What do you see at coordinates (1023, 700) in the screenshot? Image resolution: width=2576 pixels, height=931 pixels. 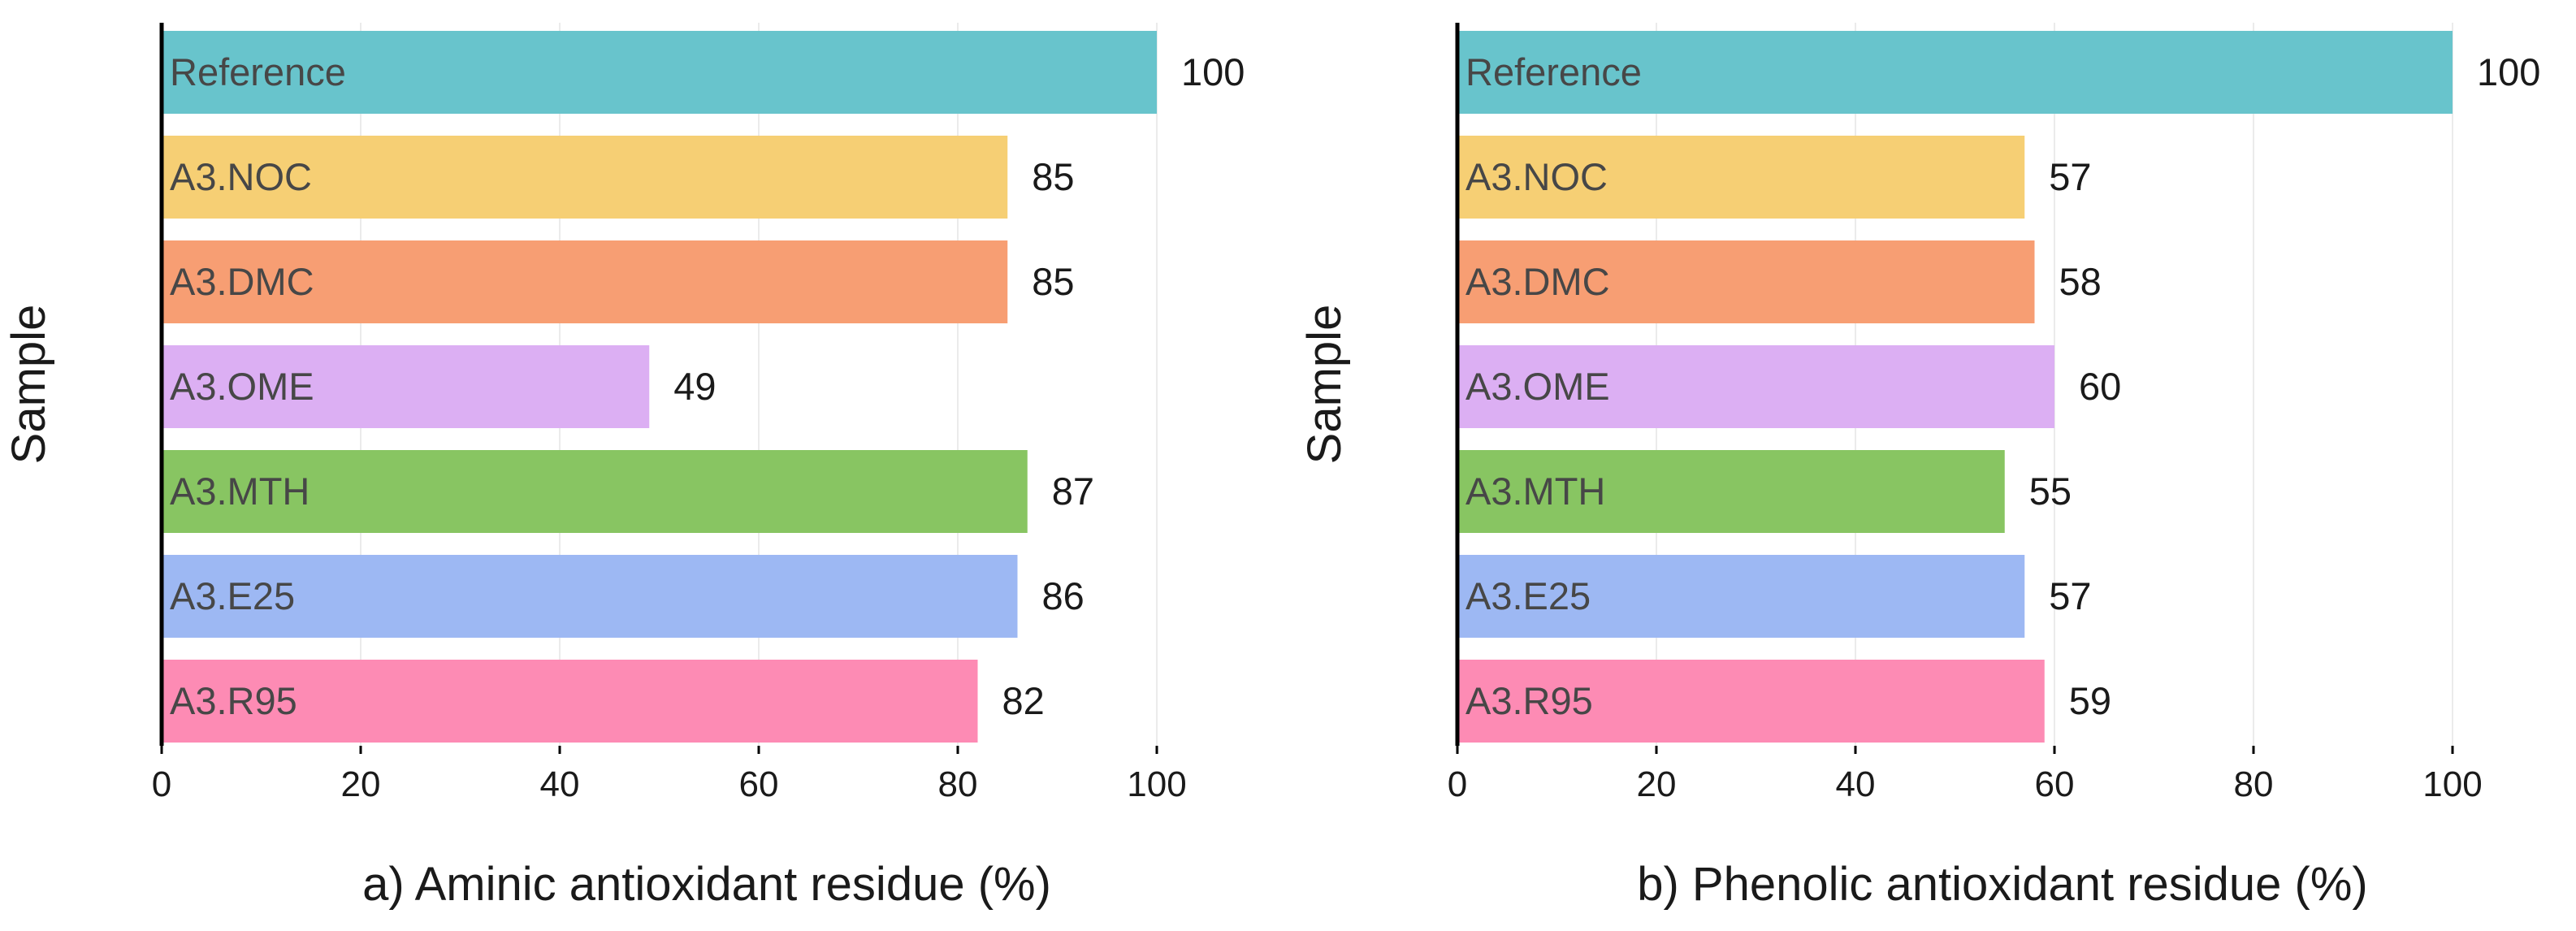 I see `data-label: 82` at bounding box center [1023, 700].